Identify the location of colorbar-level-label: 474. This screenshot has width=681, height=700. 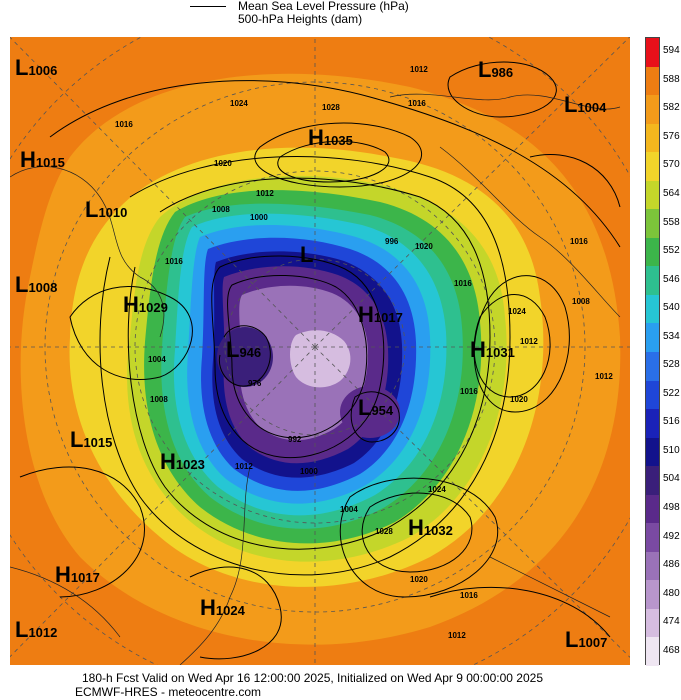
(671, 622).